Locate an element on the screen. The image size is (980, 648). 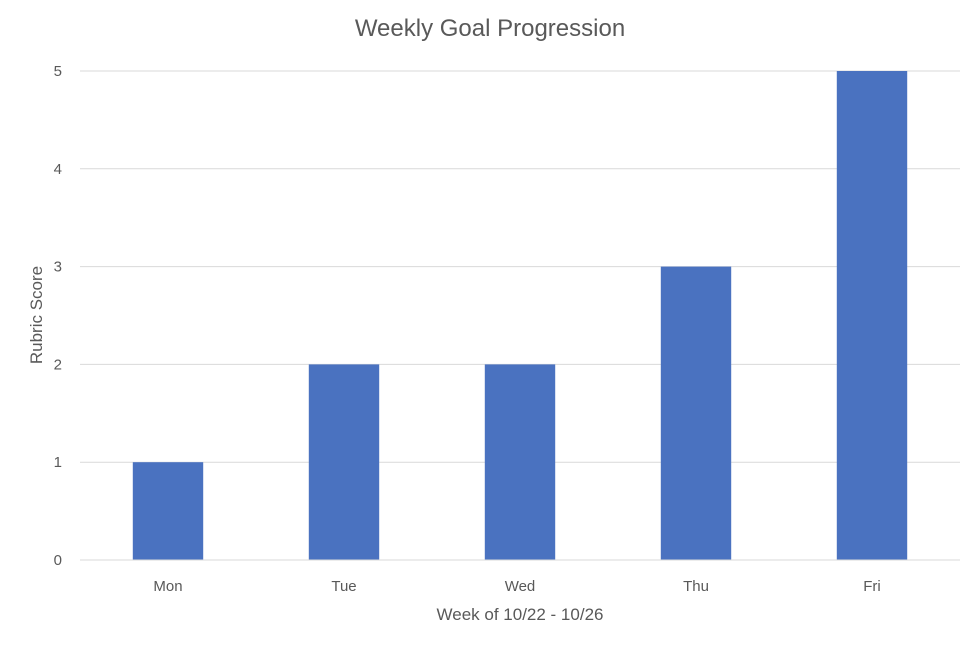
x-axis-ticks: Mon Tue Wed Thu Fri is located at coordinates (516, 586).